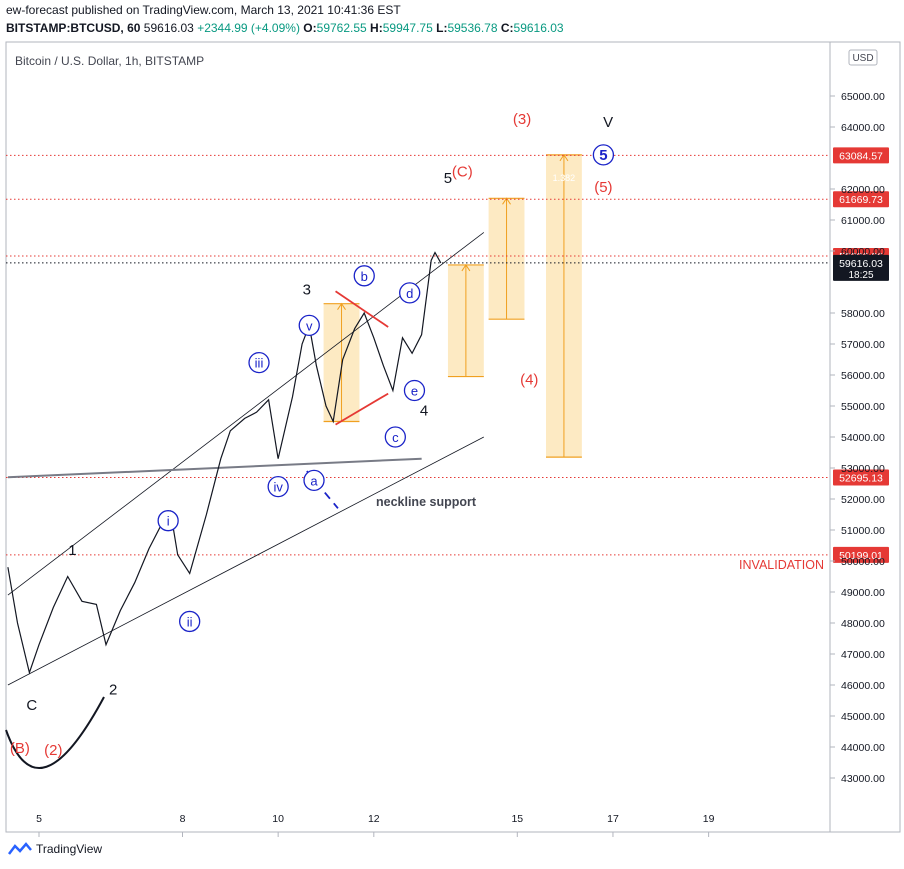 The width and height of the screenshot is (904, 869). I want to click on tradingview-footer: TradingView, so click(55, 849).